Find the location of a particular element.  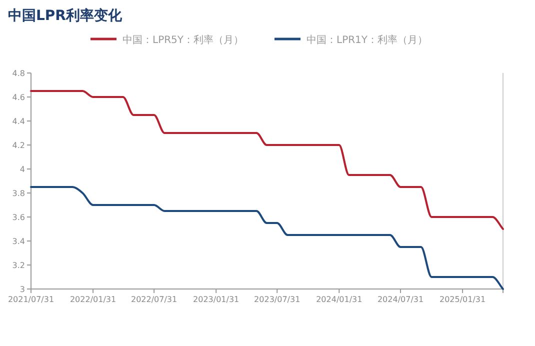

y-tick-label: 4.6 is located at coordinates (18, 97).